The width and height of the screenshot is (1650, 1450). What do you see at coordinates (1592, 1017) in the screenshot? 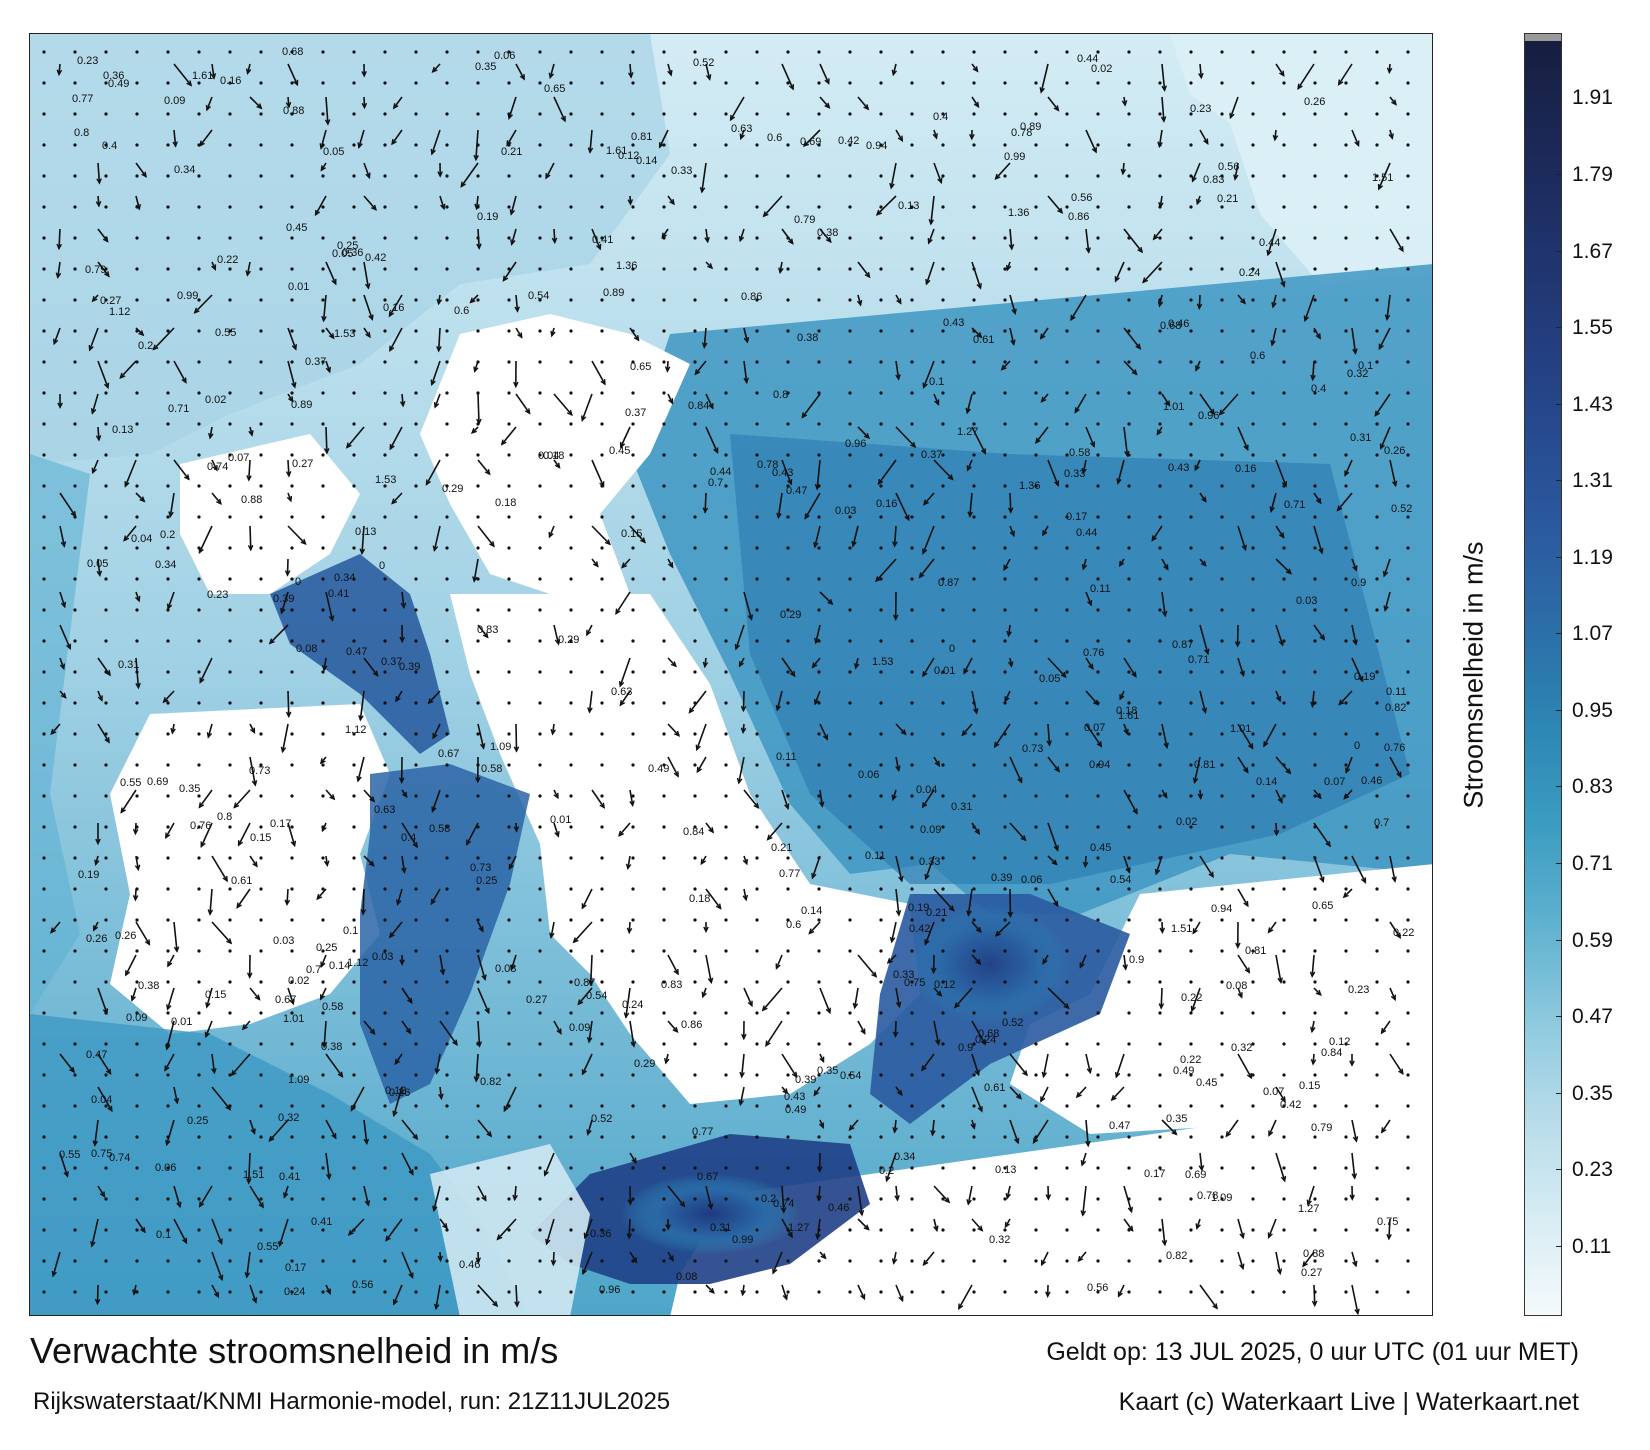
I see `colorbar-tick-label: 0.47` at bounding box center [1592, 1017].